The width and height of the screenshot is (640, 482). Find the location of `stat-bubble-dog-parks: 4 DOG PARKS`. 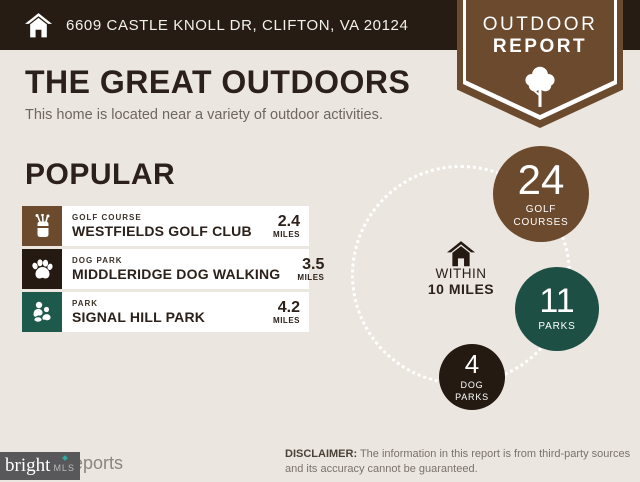

stat-bubble-dog-parks: 4 DOG PARKS is located at coordinates (472, 377).